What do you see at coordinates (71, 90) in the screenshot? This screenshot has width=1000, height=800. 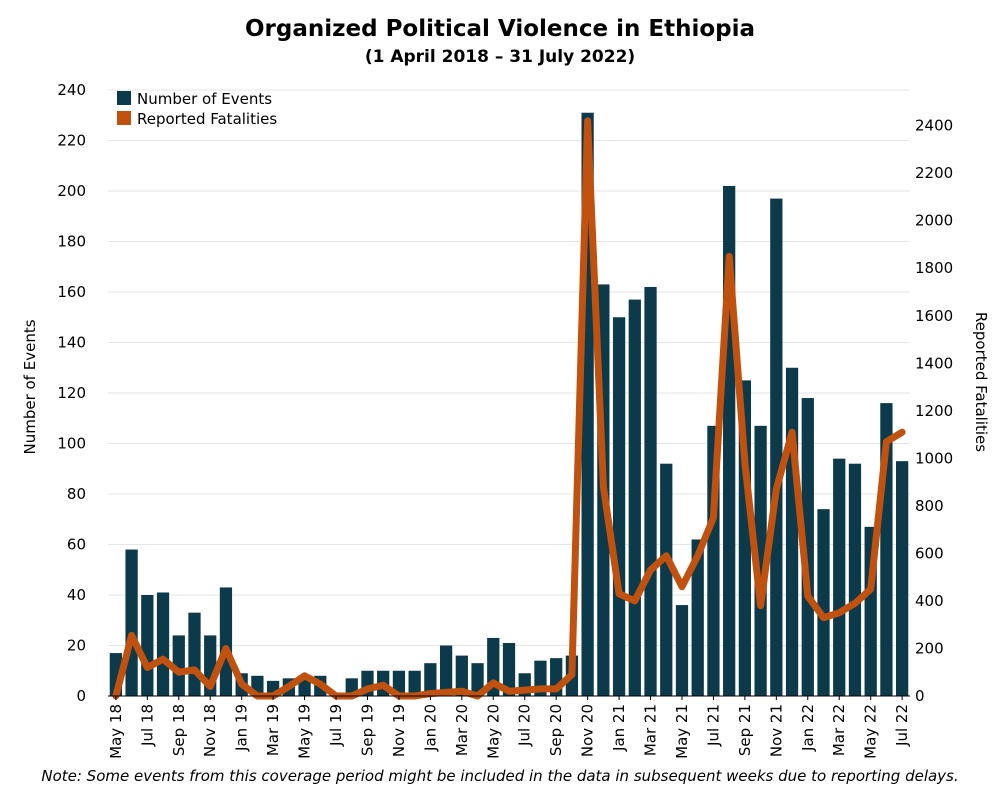 I see `y-tick-label-left: 240` at bounding box center [71, 90].